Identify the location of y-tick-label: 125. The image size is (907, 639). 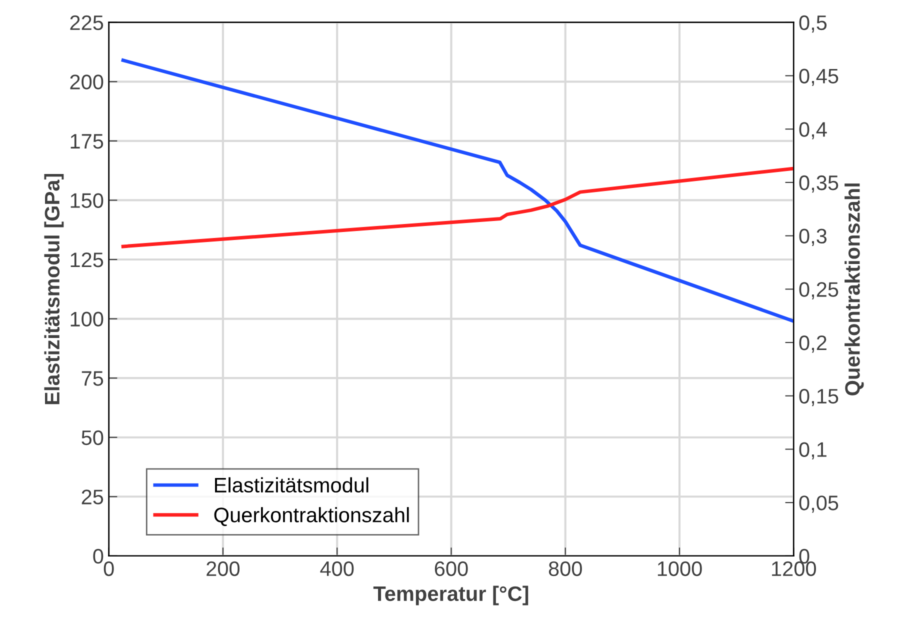
(87, 260).